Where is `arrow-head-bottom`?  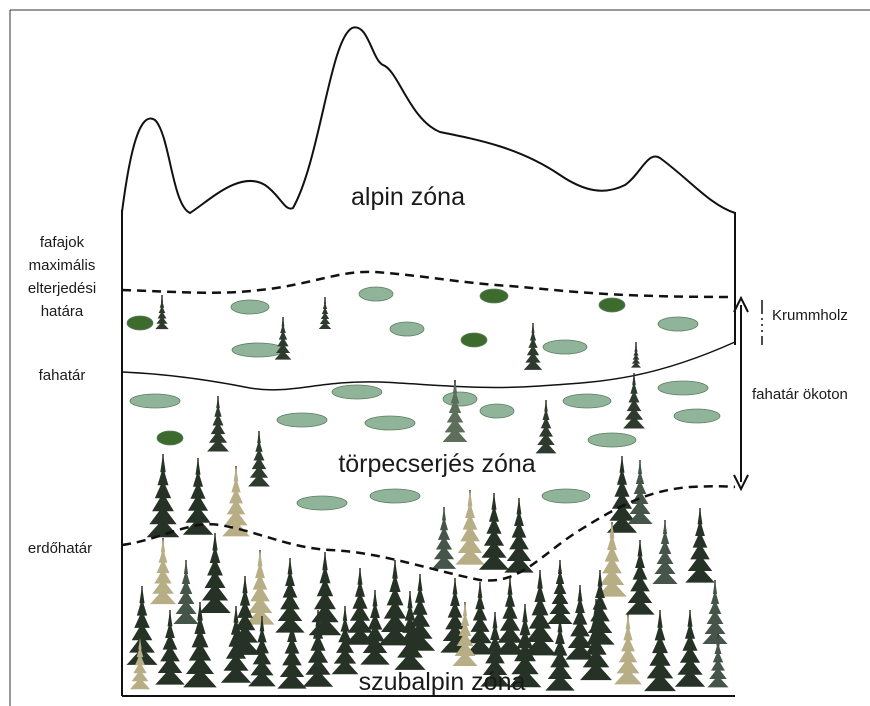
arrow-head-bottom is located at coordinates (741, 483).